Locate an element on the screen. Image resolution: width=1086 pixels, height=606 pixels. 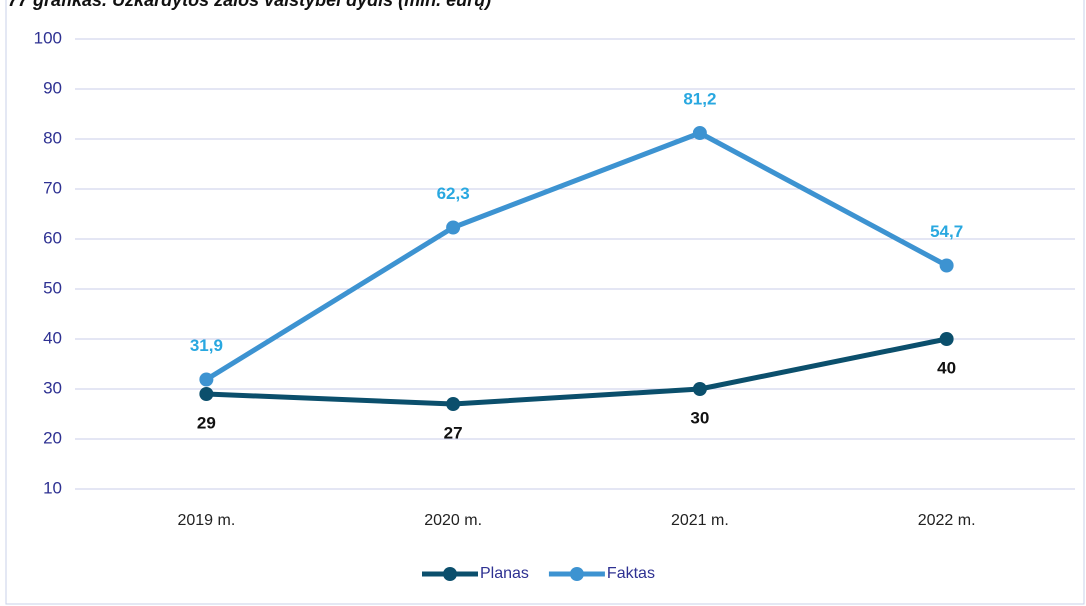
data-label: 54,7 is located at coordinates (946, 231).